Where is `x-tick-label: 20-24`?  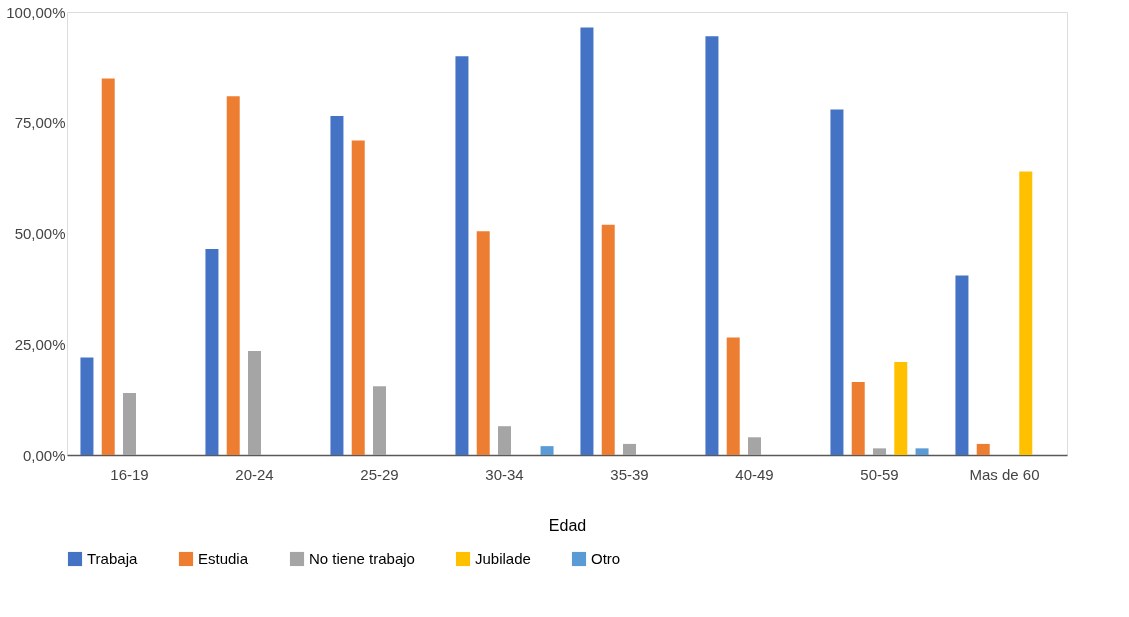 x-tick-label: 20-24 is located at coordinates (254, 474).